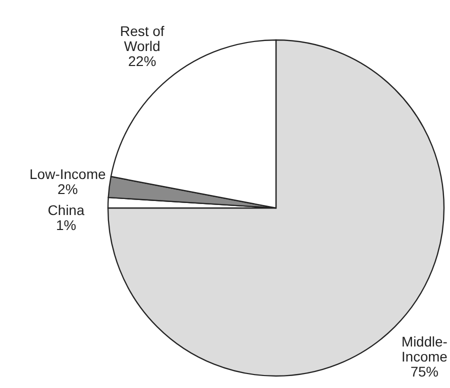 This screenshot has width=450, height=388. I want to click on slice-label: China, so click(66, 210).